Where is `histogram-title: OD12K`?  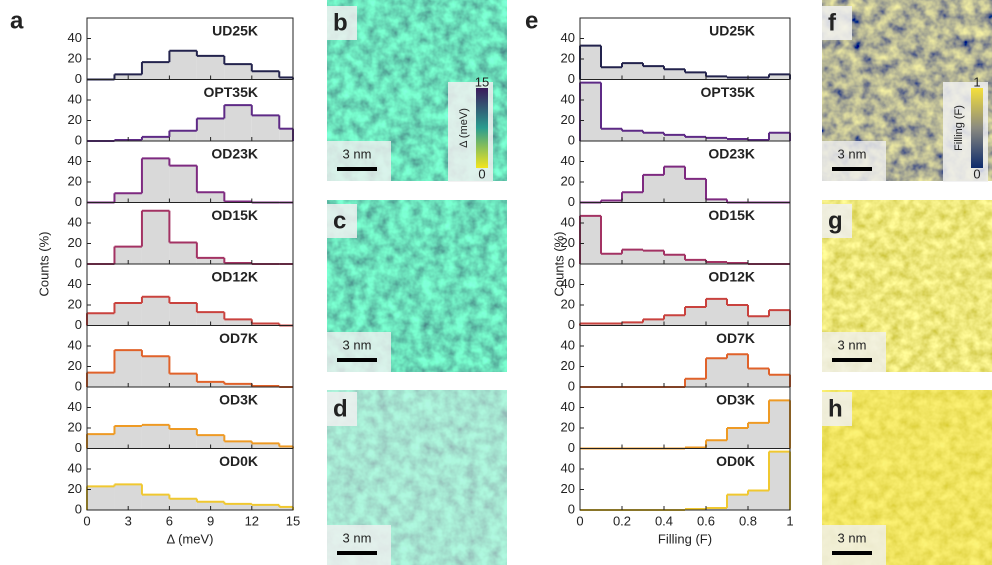
histogram-title: OD12K is located at coordinates (731, 277).